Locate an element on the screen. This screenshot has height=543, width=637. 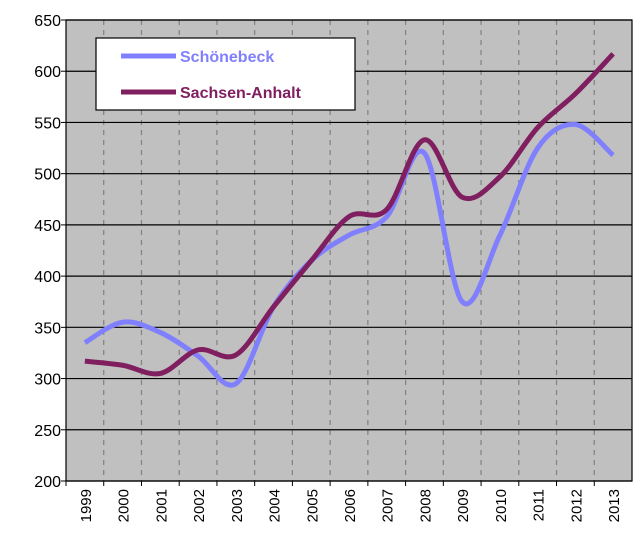
x-tick-label: 2012 is located at coordinates (576, 505).